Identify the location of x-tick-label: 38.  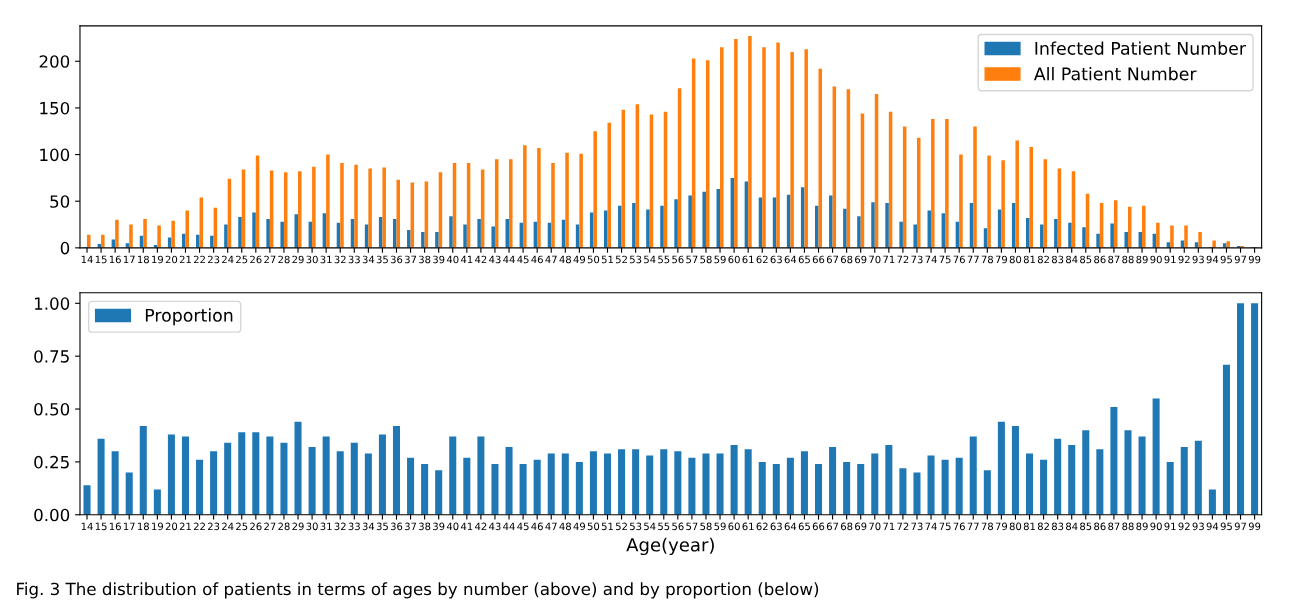
(425, 526).